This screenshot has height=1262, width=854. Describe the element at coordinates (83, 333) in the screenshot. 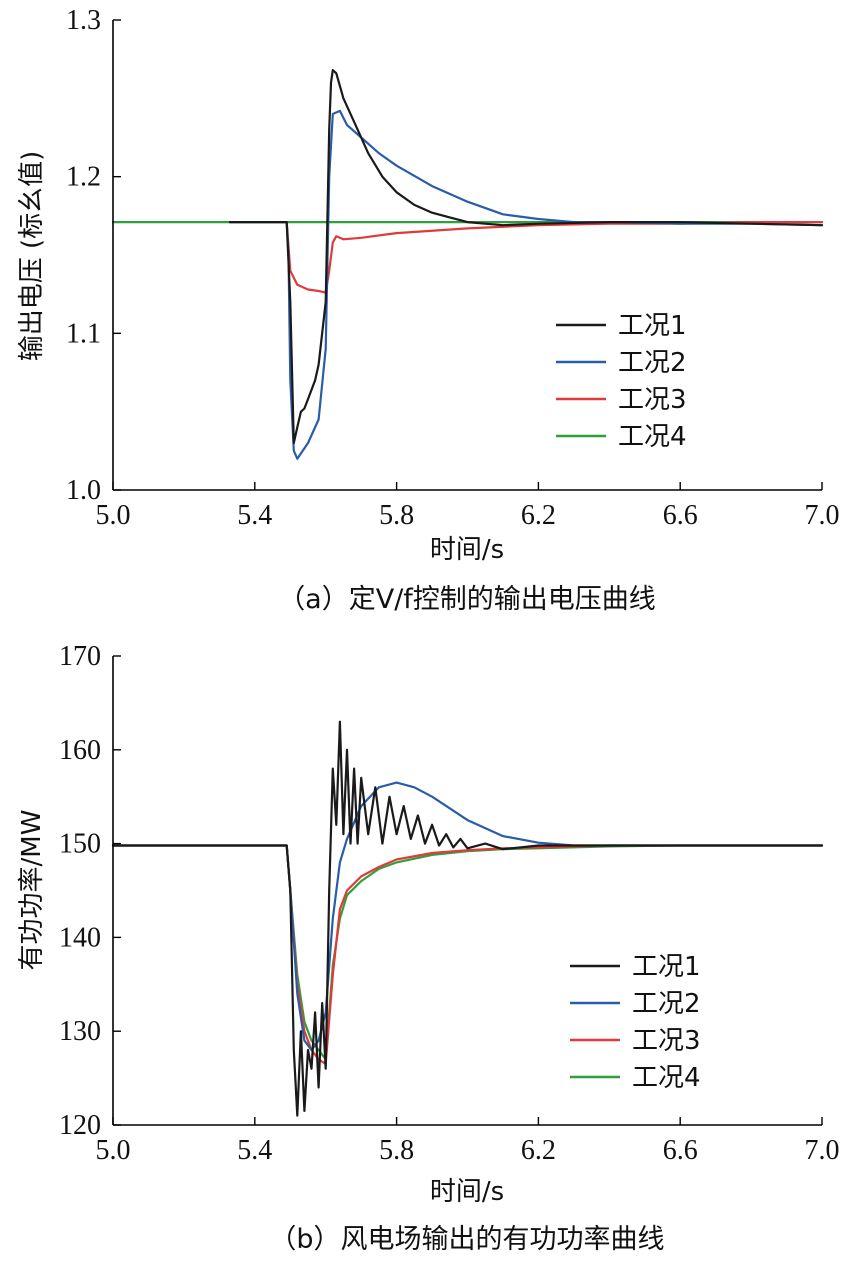

I see `y-tick-label: 1.1` at that location.